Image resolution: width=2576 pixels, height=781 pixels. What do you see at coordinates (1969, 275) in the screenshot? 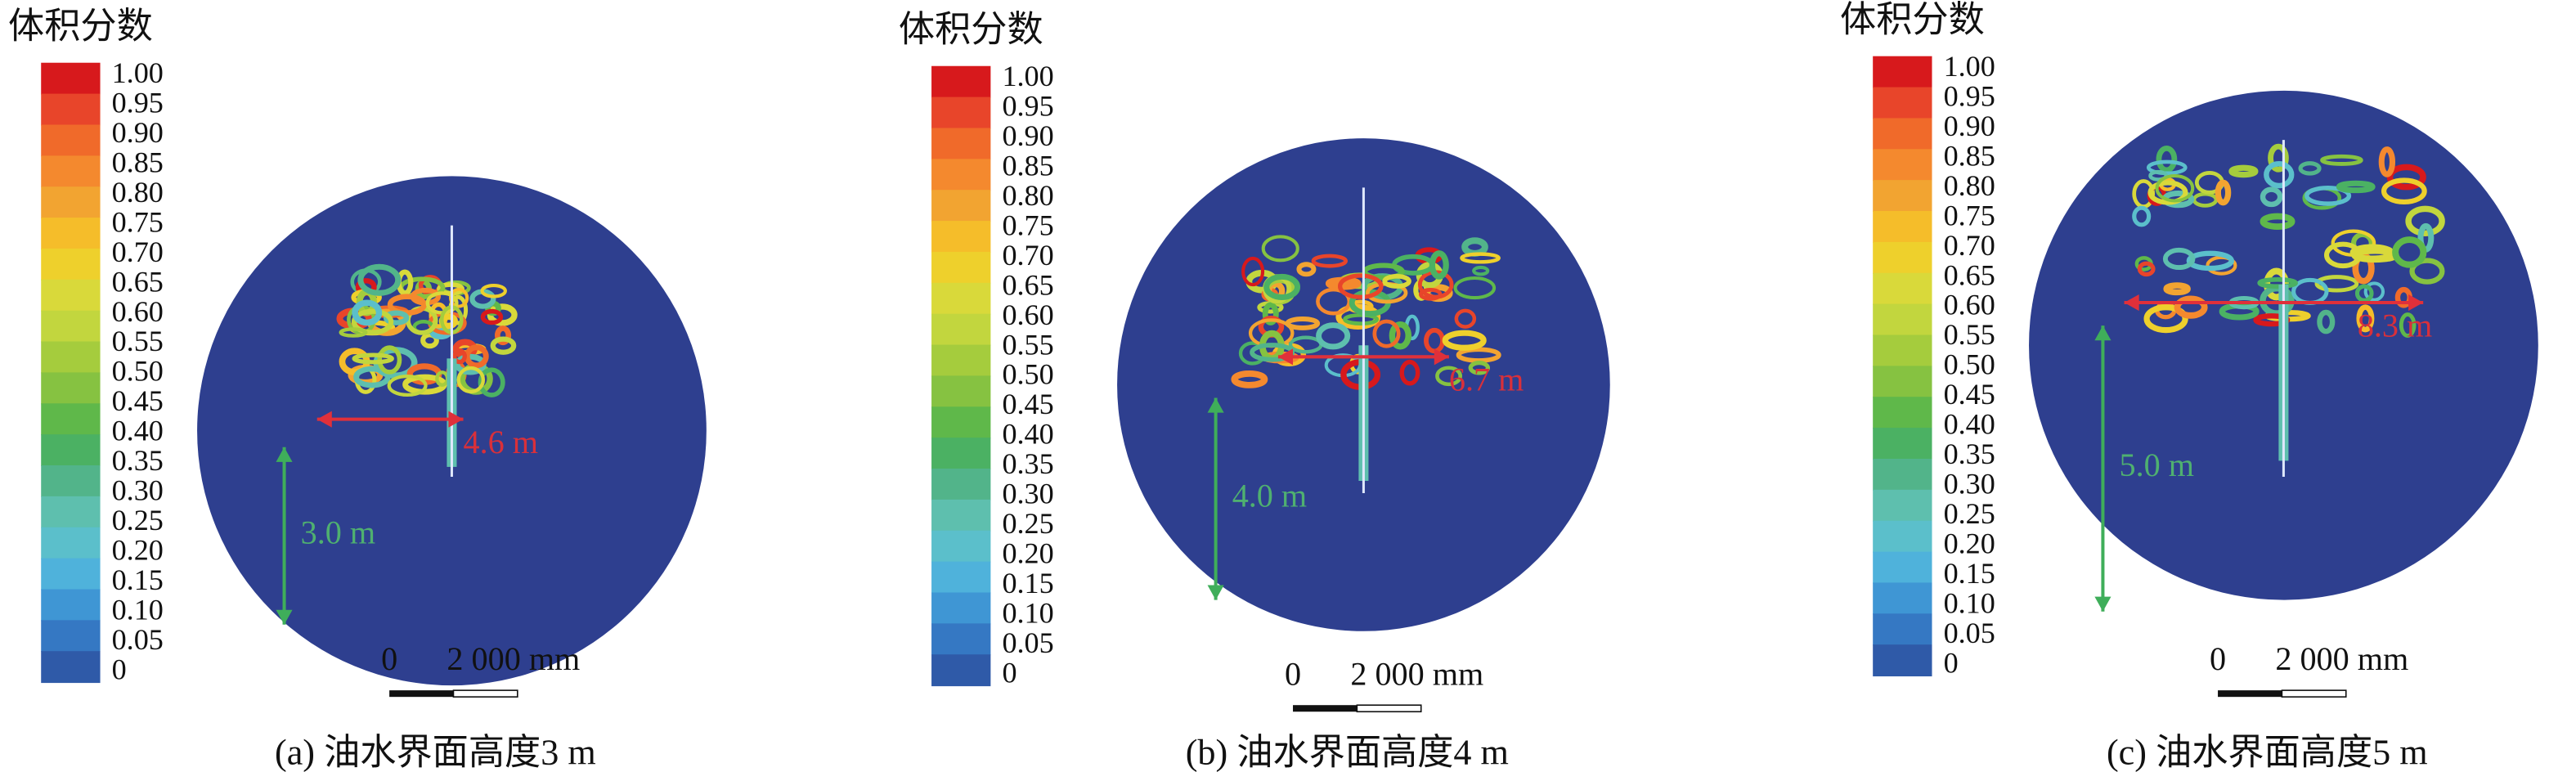
I see `colorbar-tick-label: 0.65` at bounding box center [1969, 275].